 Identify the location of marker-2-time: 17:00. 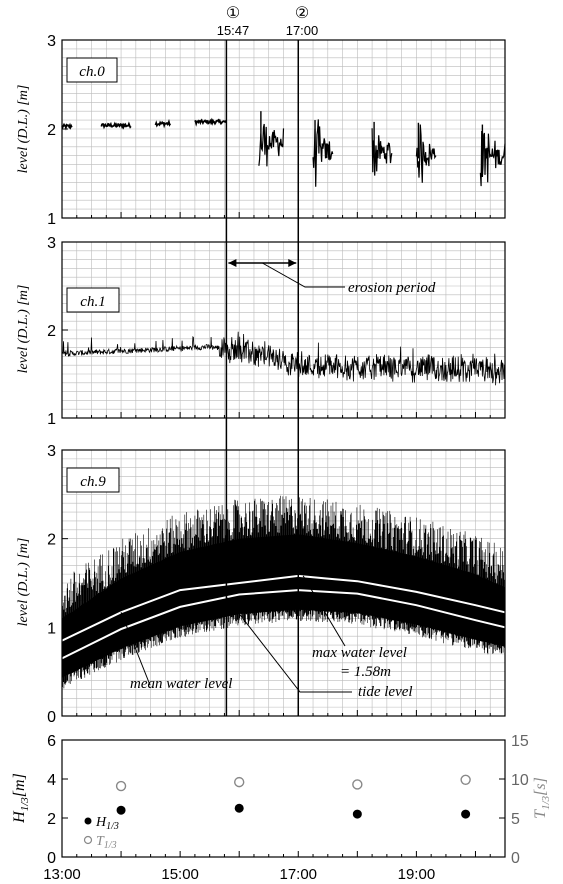
(302, 30).